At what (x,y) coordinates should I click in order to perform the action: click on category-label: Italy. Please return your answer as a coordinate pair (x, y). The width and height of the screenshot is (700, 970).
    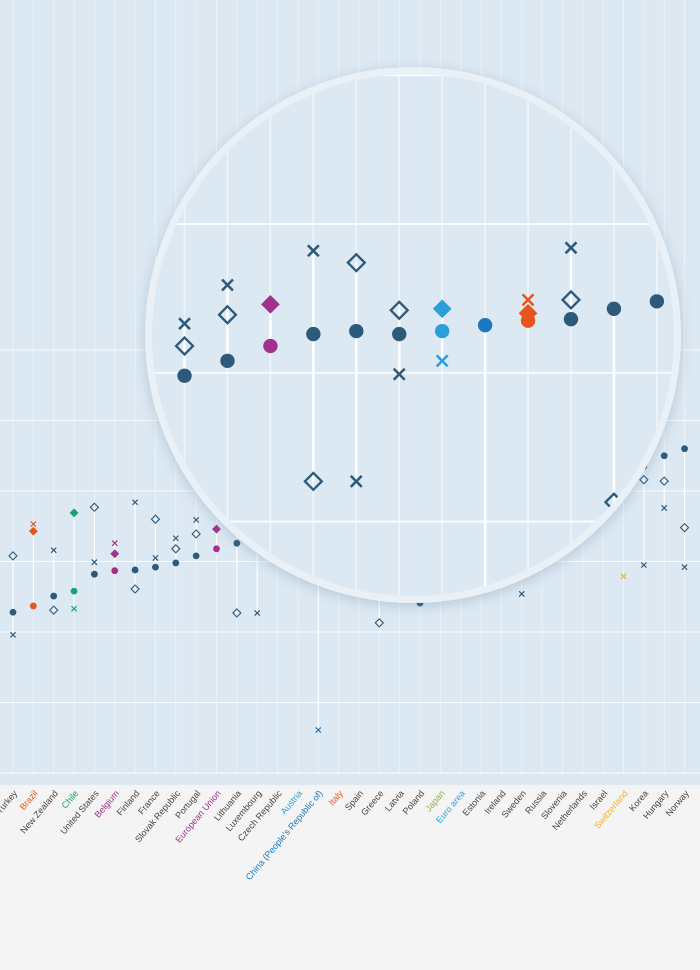
    Looking at the image, I should click on (336, 797).